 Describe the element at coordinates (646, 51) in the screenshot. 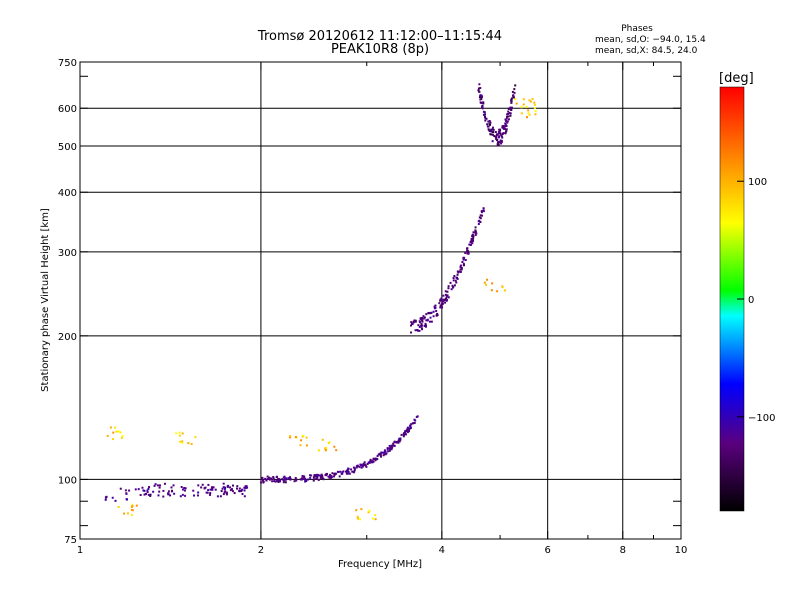

I see `stats-line-x: mean, sd,X: 84.5, 24.0` at that location.